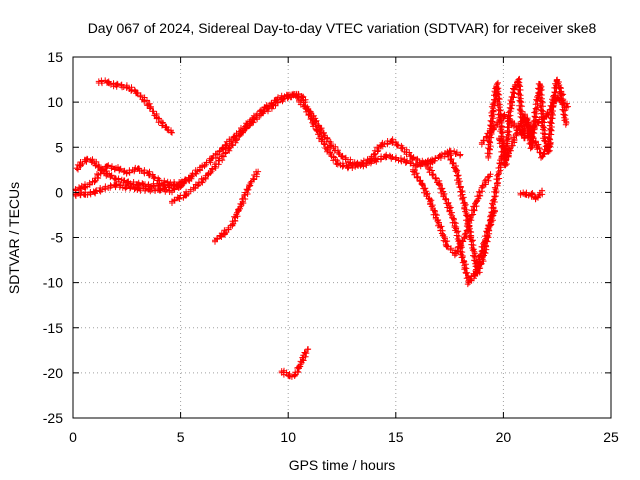 This screenshot has width=640, height=480. I want to click on x-tick-label: 0, so click(73, 437).